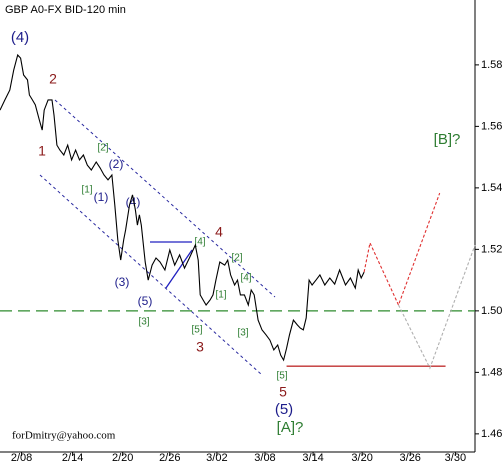 The image size is (502, 463). I want to click on wave-label: 2, so click(53, 79).